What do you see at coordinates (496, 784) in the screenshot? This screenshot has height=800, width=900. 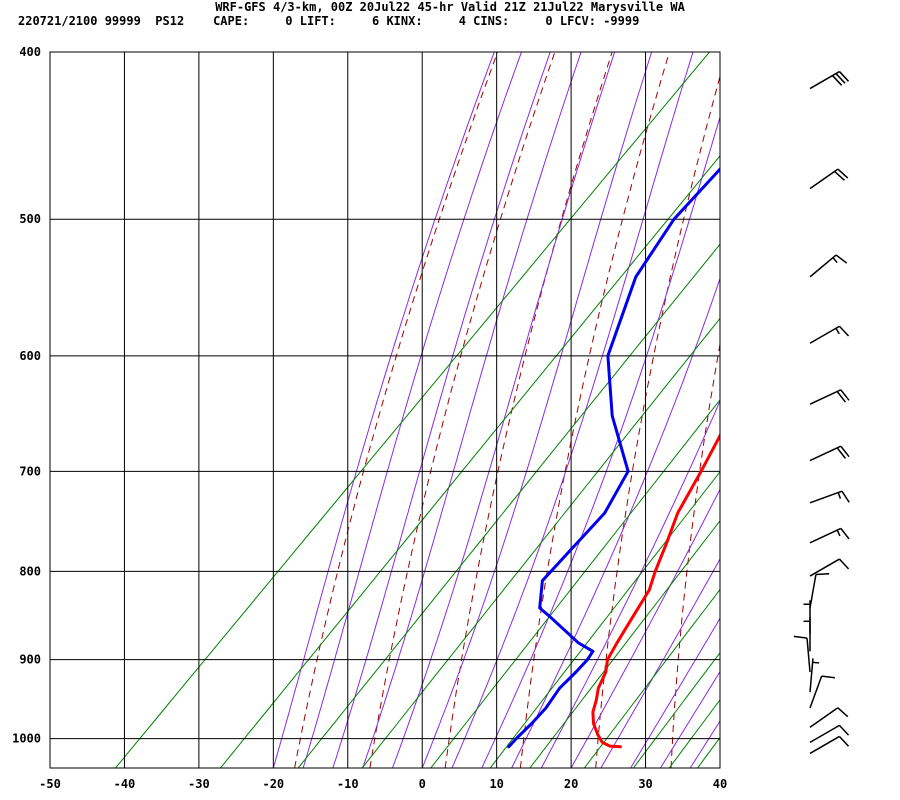 I see `x-tick-label: 10` at bounding box center [496, 784].